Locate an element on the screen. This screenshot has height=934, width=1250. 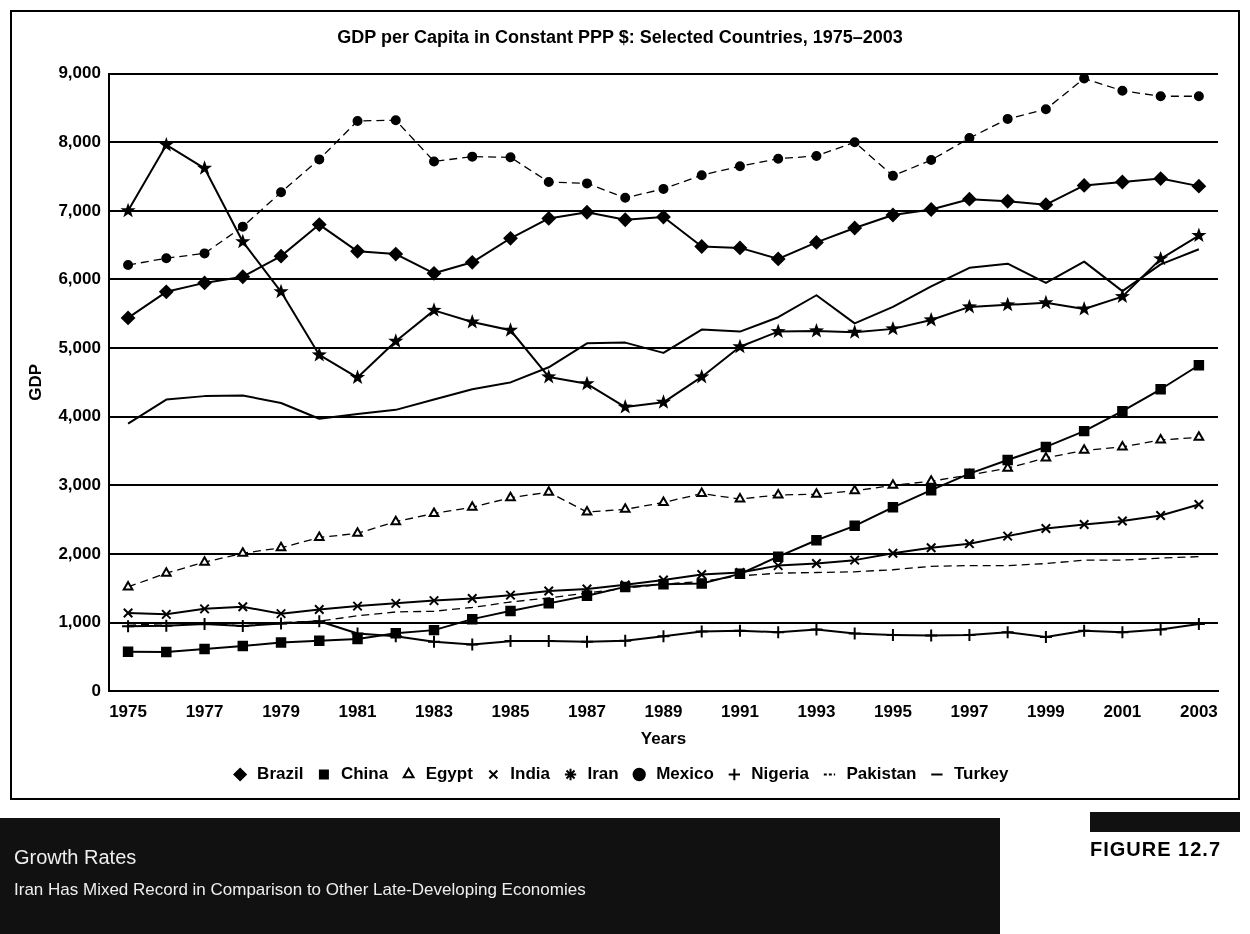
x-tick-label: 1983 is located at coordinates (434, 712).